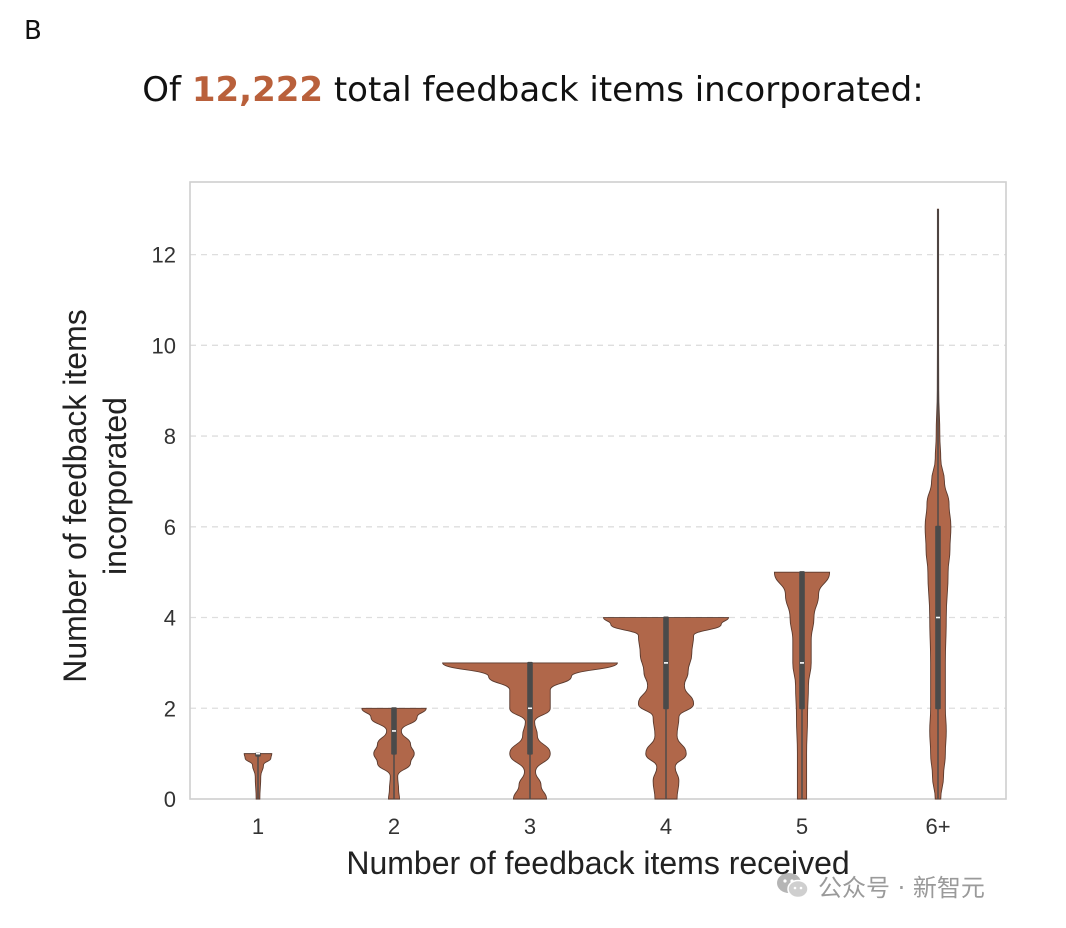 This screenshot has height=928, width=1066. I want to click on y-tick-label-12: 12, so click(164, 255).